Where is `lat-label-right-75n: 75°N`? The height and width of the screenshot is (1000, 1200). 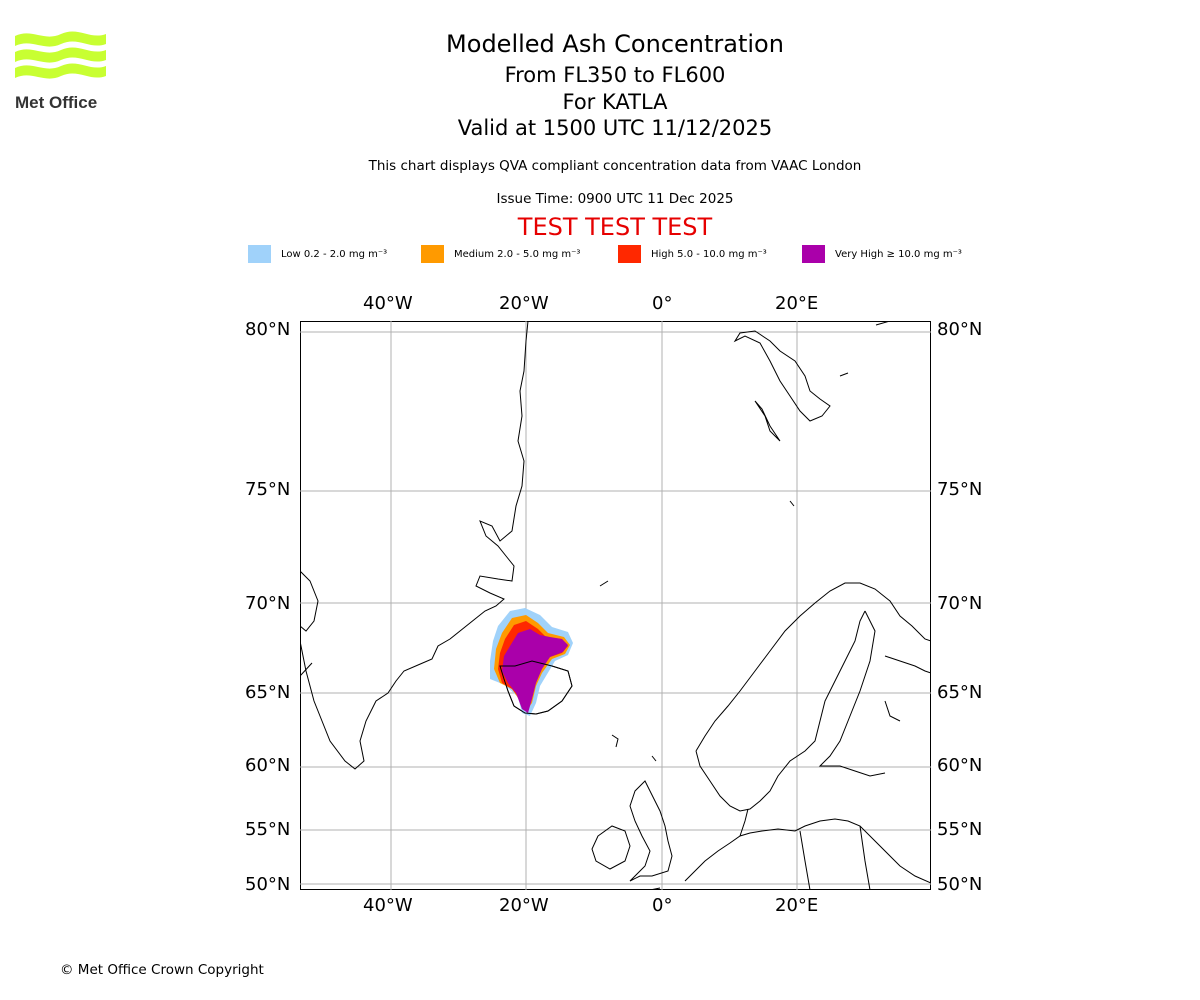 lat-label-right-75n: 75°N is located at coordinates (960, 489).